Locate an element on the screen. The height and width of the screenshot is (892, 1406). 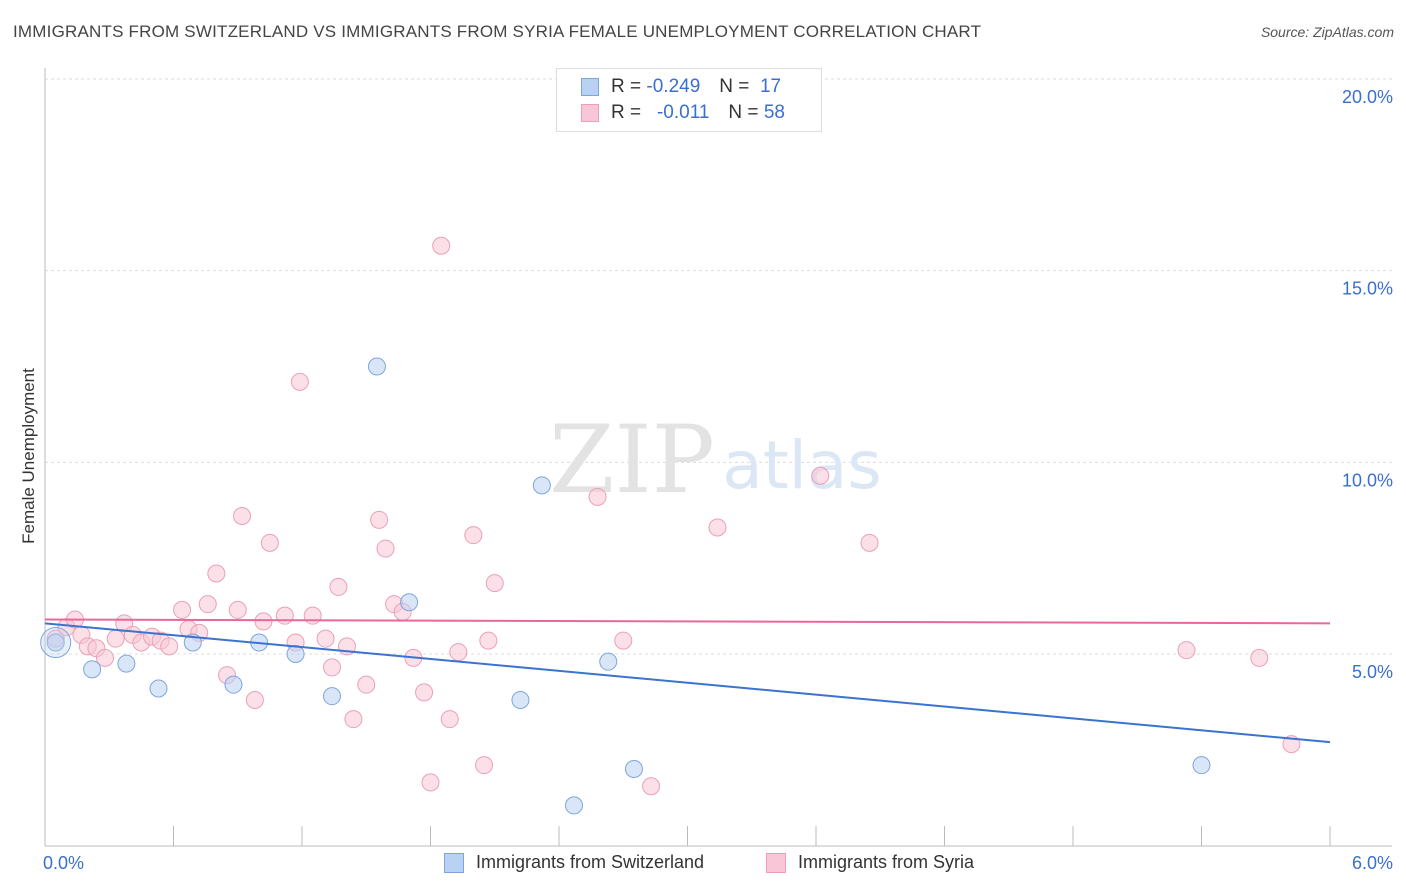
y-tick-label: 20.0% is located at coordinates (1367, 97).